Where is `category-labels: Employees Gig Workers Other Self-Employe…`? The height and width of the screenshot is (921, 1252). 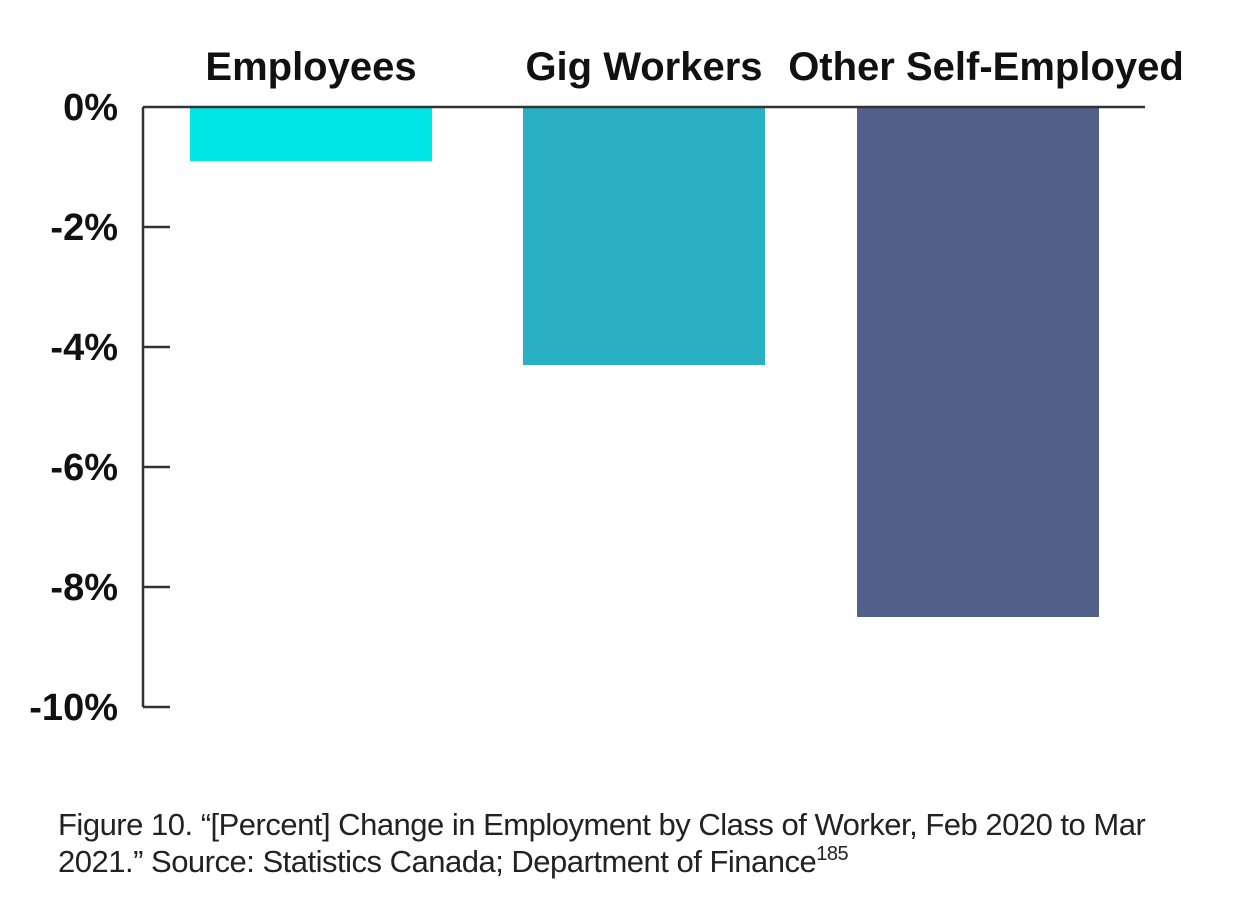
category-labels: Employees Gig Workers Other Self-Employe… is located at coordinates (694, 67).